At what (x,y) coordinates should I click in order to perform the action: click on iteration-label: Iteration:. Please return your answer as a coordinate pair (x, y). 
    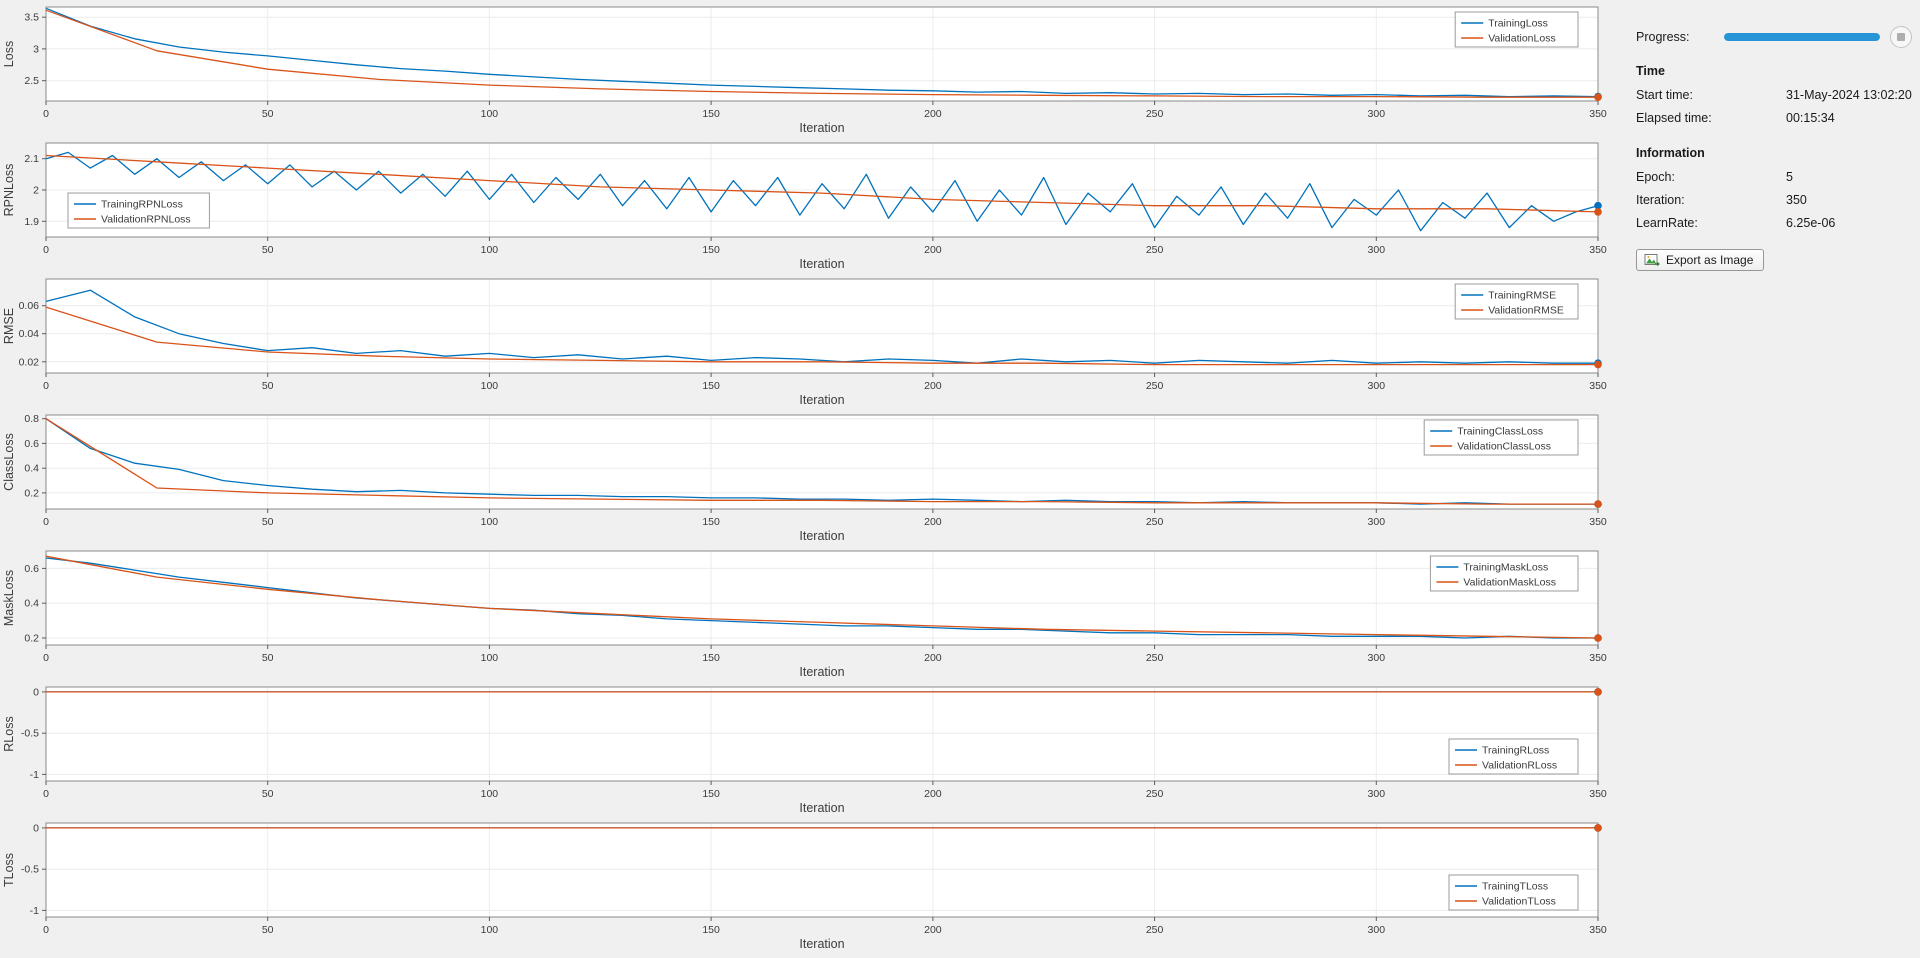
    Looking at the image, I should click on (1660, 200).